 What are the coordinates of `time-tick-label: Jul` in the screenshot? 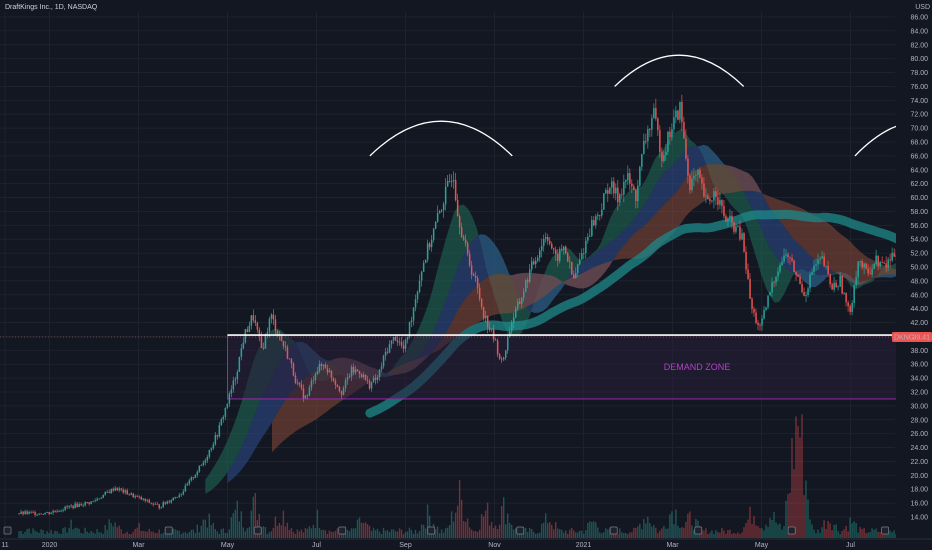 It's located at (850, 545).